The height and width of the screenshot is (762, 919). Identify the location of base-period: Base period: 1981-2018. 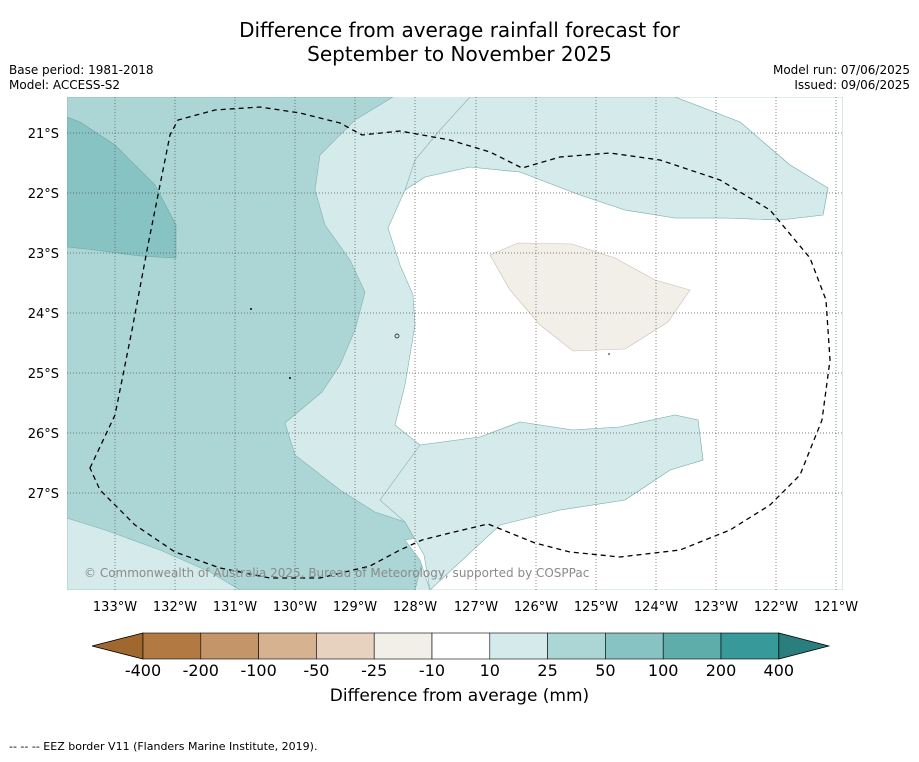
(81, 70).